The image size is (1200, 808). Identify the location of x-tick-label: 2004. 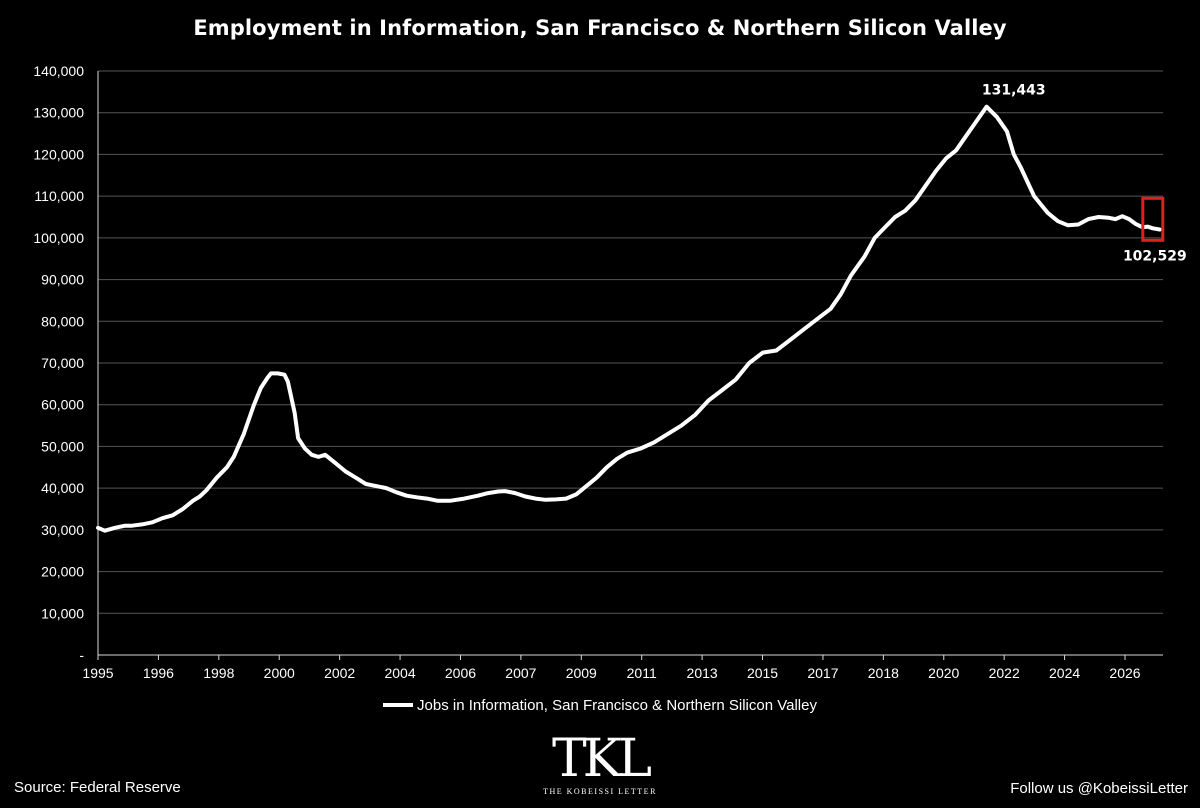
(399, 673).